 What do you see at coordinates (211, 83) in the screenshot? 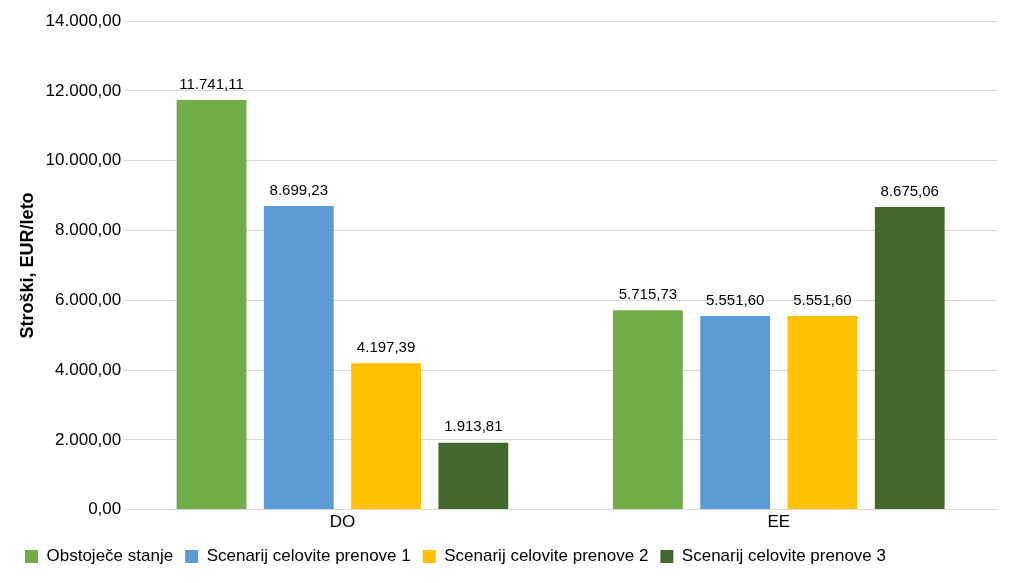
I see `data-label: 11.741,11` at bounding box center [211, 83].